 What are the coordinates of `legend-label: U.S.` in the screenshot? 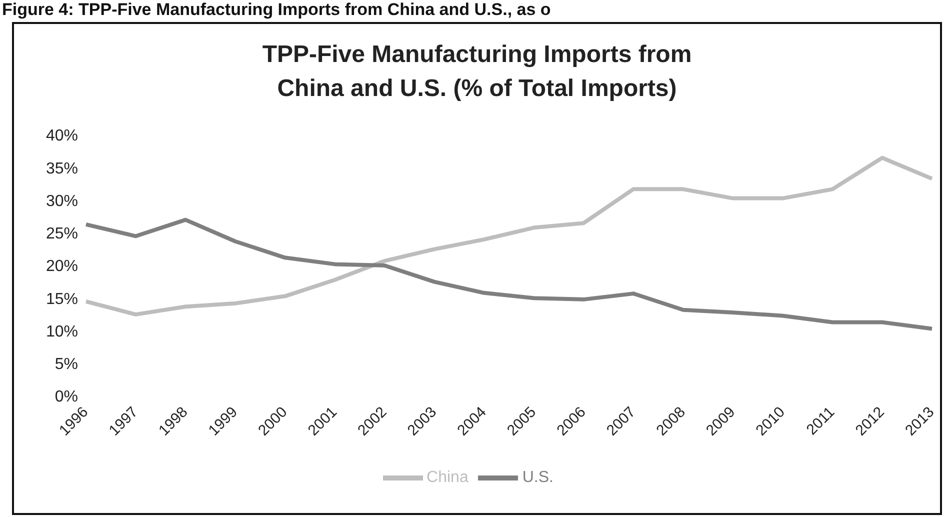 It's located at (538, 477).